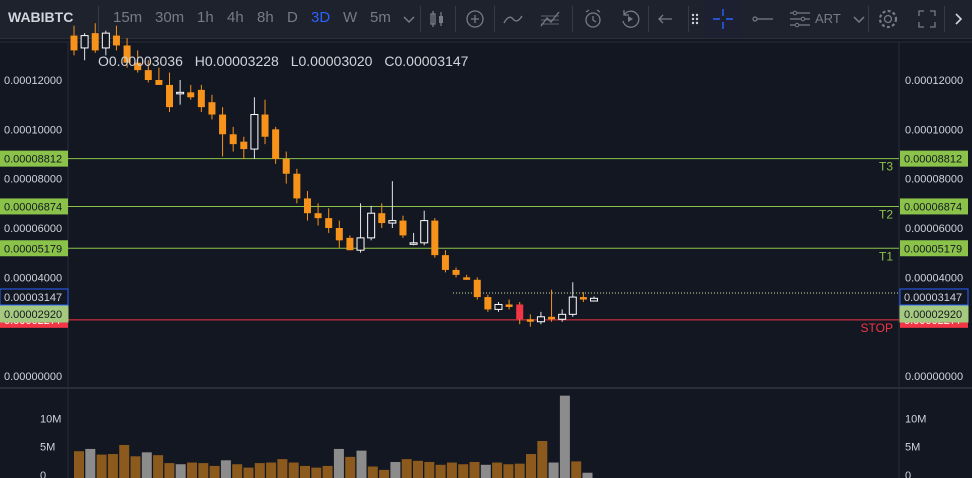 The width and height of the screenshot is (972, 478). Describe the element at coordinates (47, 448) in the screenshot. I see `left-volume-tick: 5M` at that location.